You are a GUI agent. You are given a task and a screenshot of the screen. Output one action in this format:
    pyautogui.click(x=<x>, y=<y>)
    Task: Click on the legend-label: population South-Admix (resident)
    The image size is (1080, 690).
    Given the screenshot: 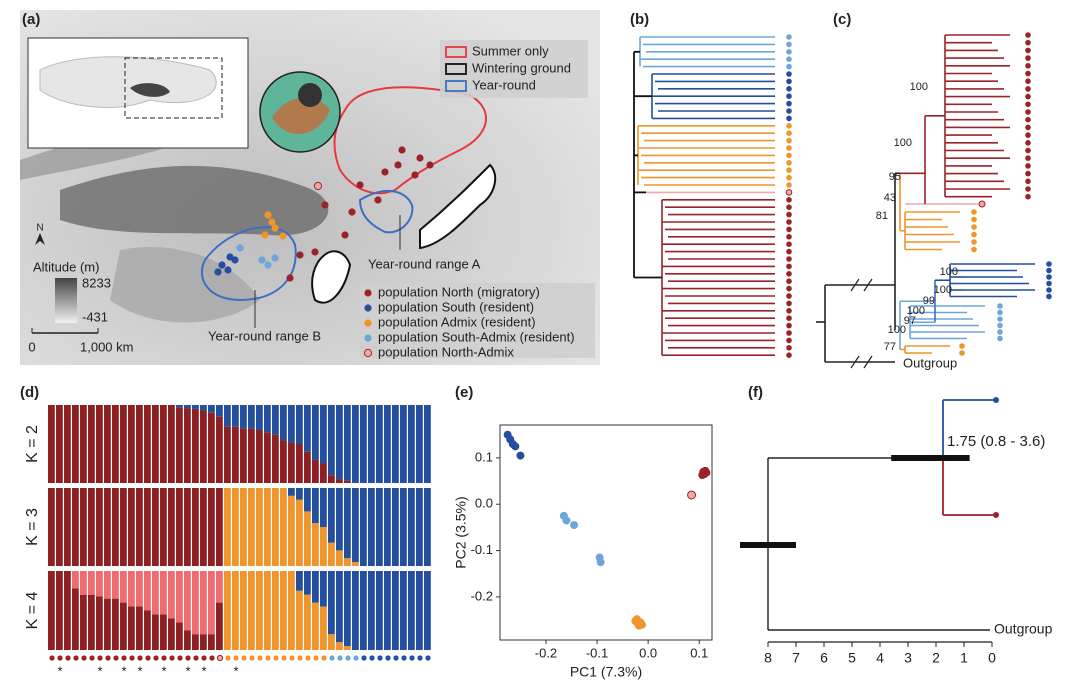 What is the action you would take?
    pyautogui.click(x=476, y=336)
    